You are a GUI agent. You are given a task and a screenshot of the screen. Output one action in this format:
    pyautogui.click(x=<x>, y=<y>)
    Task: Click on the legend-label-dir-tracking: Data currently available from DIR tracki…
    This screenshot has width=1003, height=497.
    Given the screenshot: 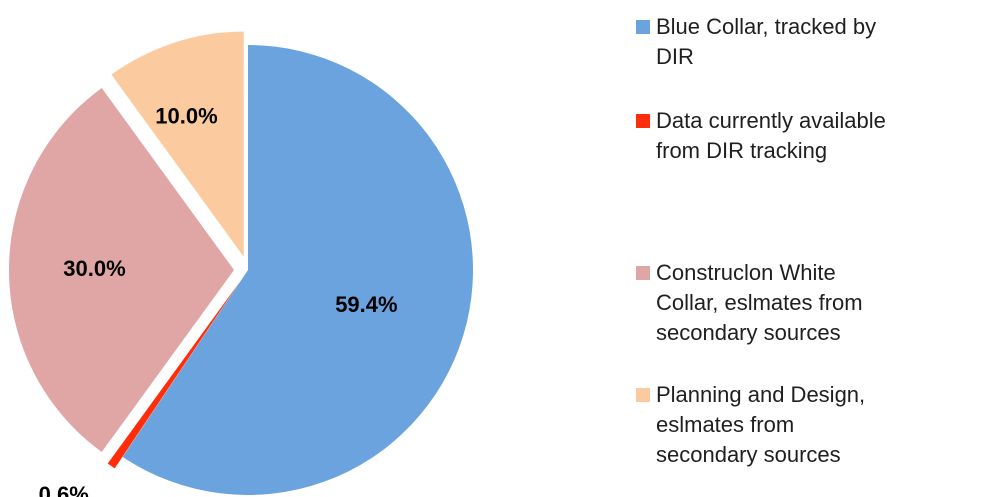 What is the action you would take?
    pyautogui.click(x=826, y=136)
    